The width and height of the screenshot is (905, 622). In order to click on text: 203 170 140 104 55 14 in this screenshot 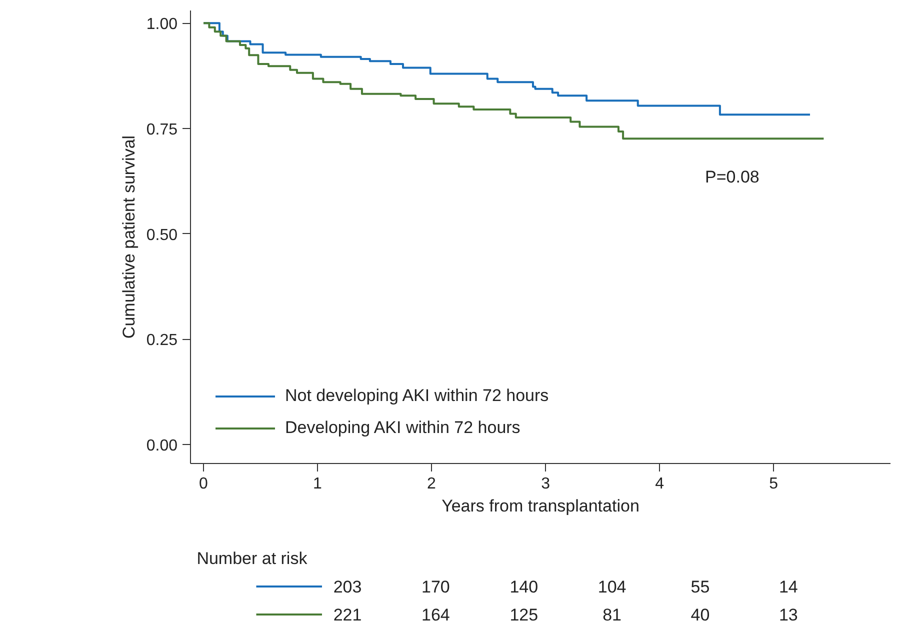, I will do `click(565, 587)`.